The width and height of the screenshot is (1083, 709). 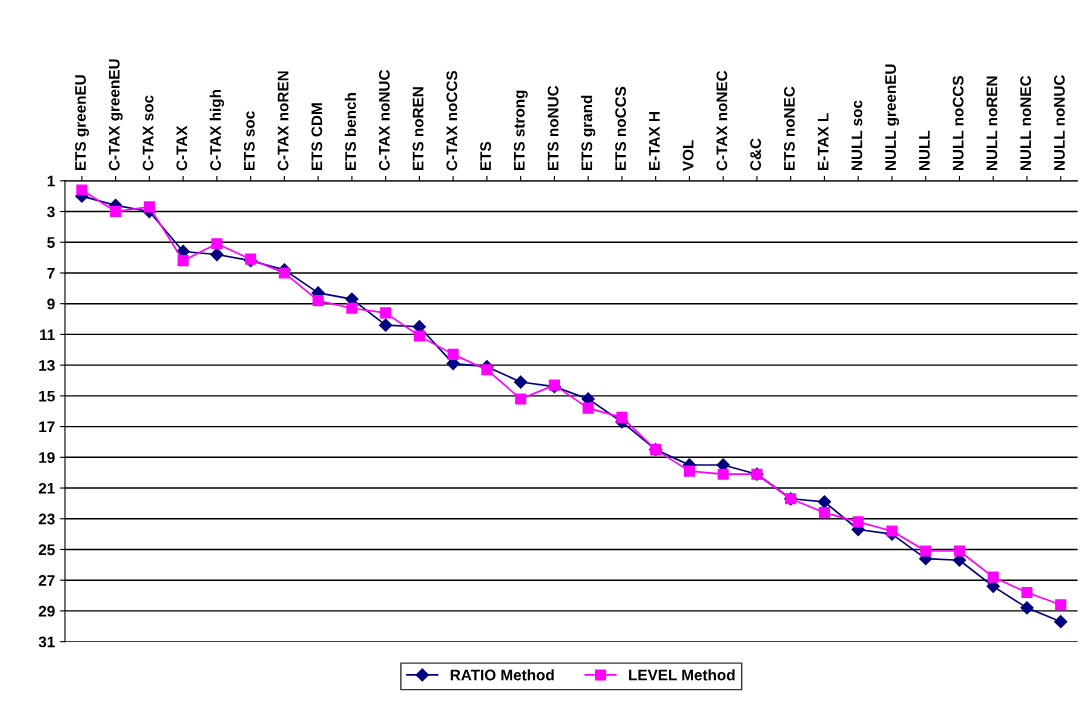 What do you see at coordinates (46, 642) in the screenshot?
I see `y-tick-label: 31` at bounding box center [46, 642].